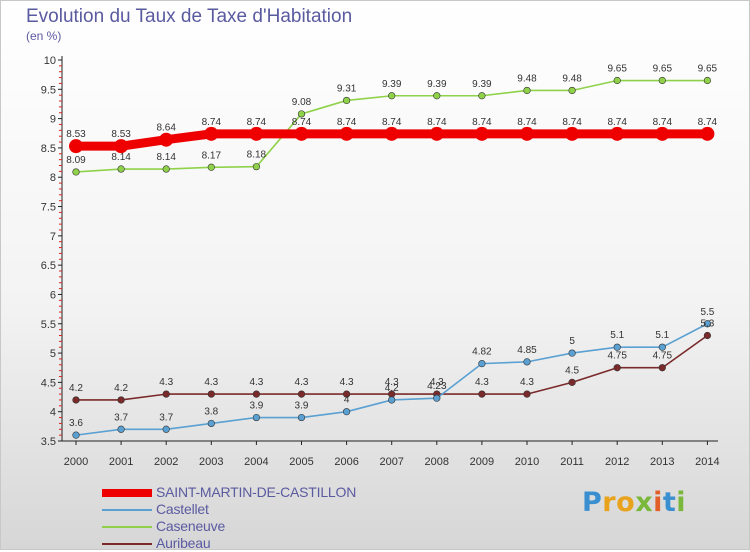 The width and height of the screenshot is (750, 552). I want to click on y-tick-label: 8.5, so click(48, 149).